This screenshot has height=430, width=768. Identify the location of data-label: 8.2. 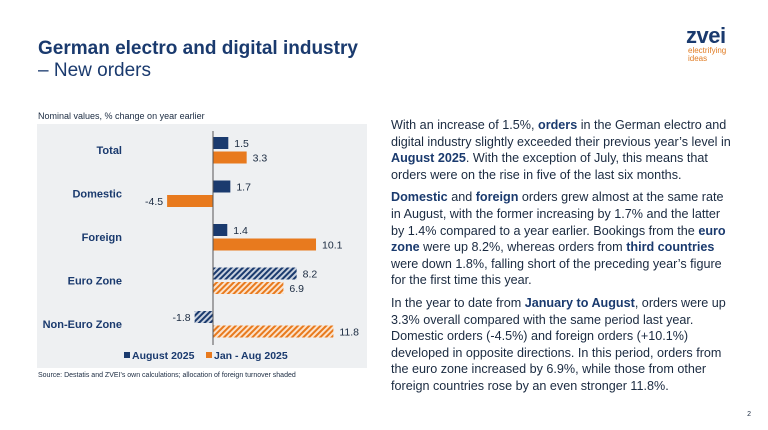
(310, 275).